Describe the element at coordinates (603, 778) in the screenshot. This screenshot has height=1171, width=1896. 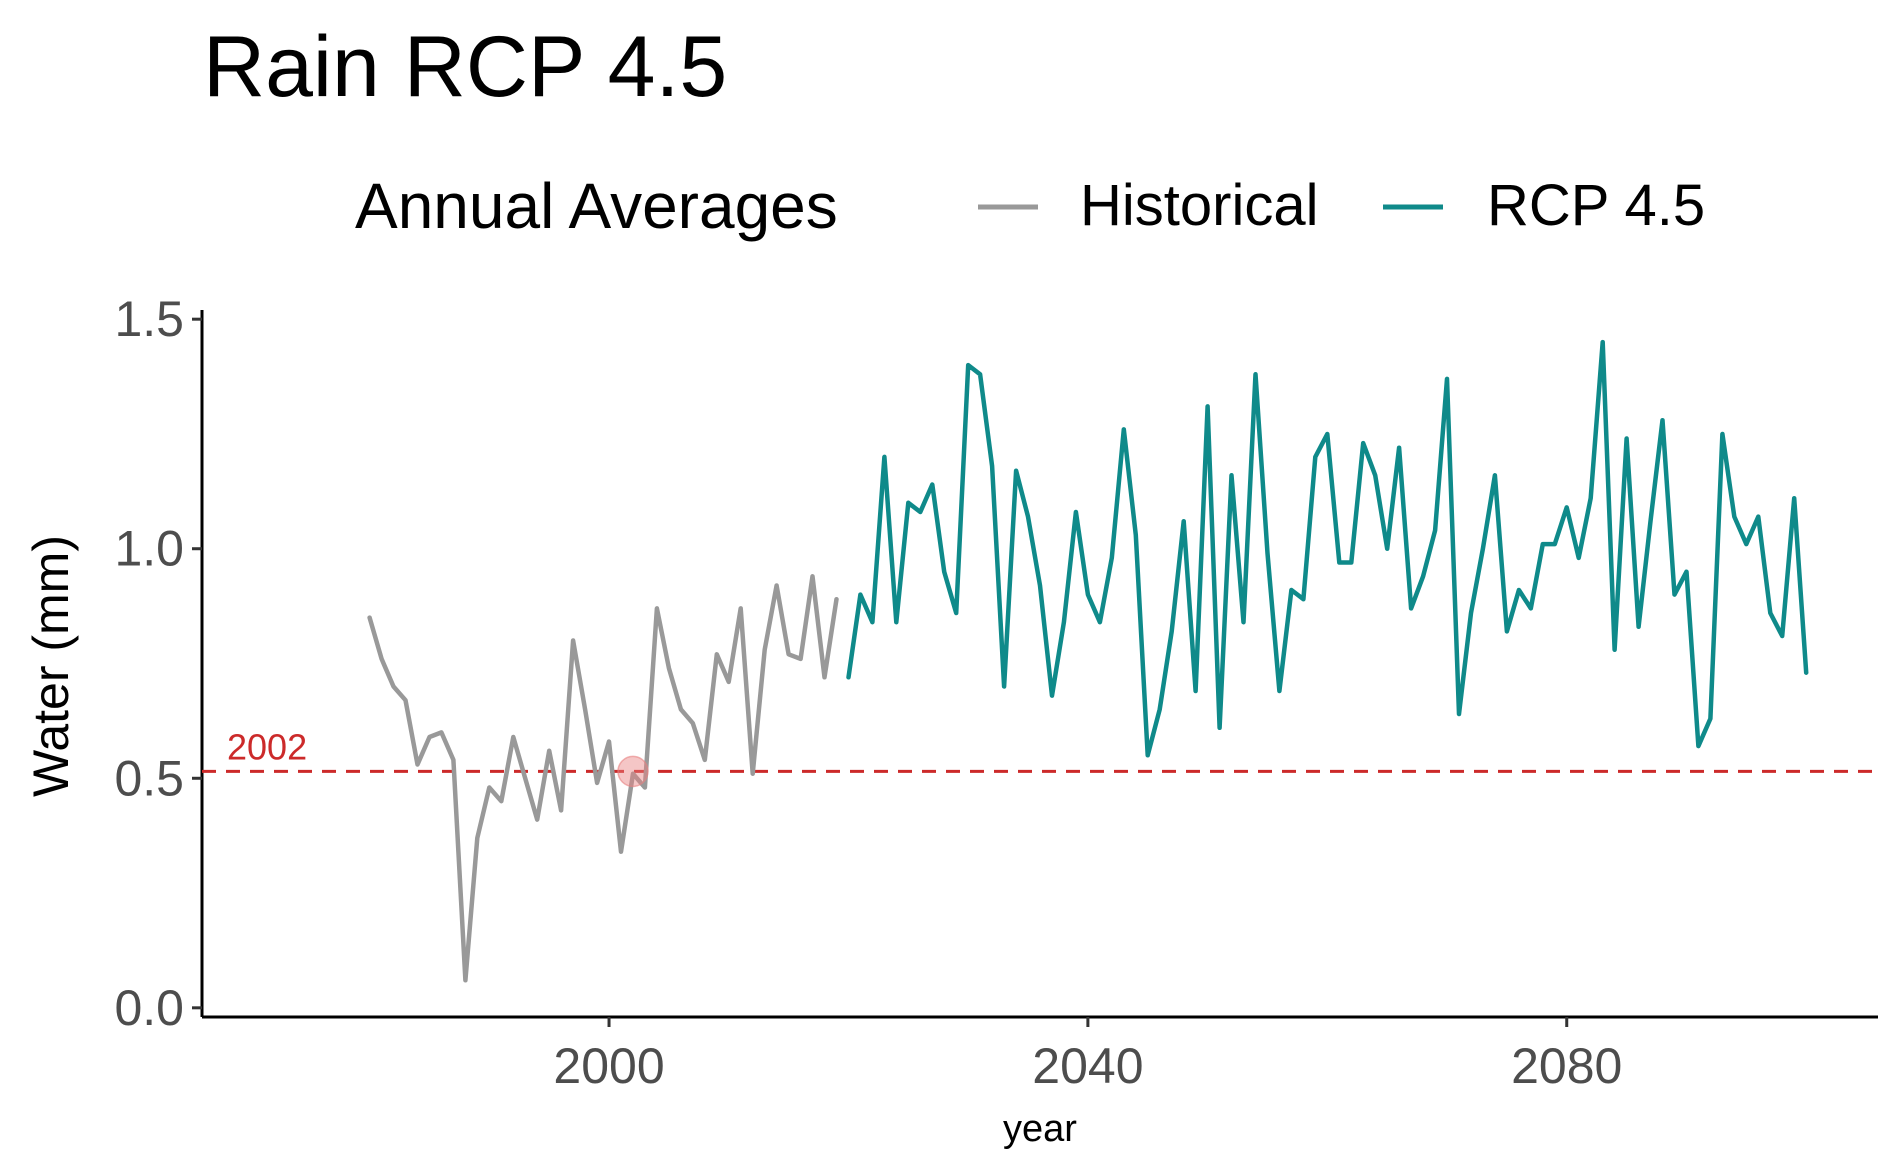
I see `historical-series-line` at that location.